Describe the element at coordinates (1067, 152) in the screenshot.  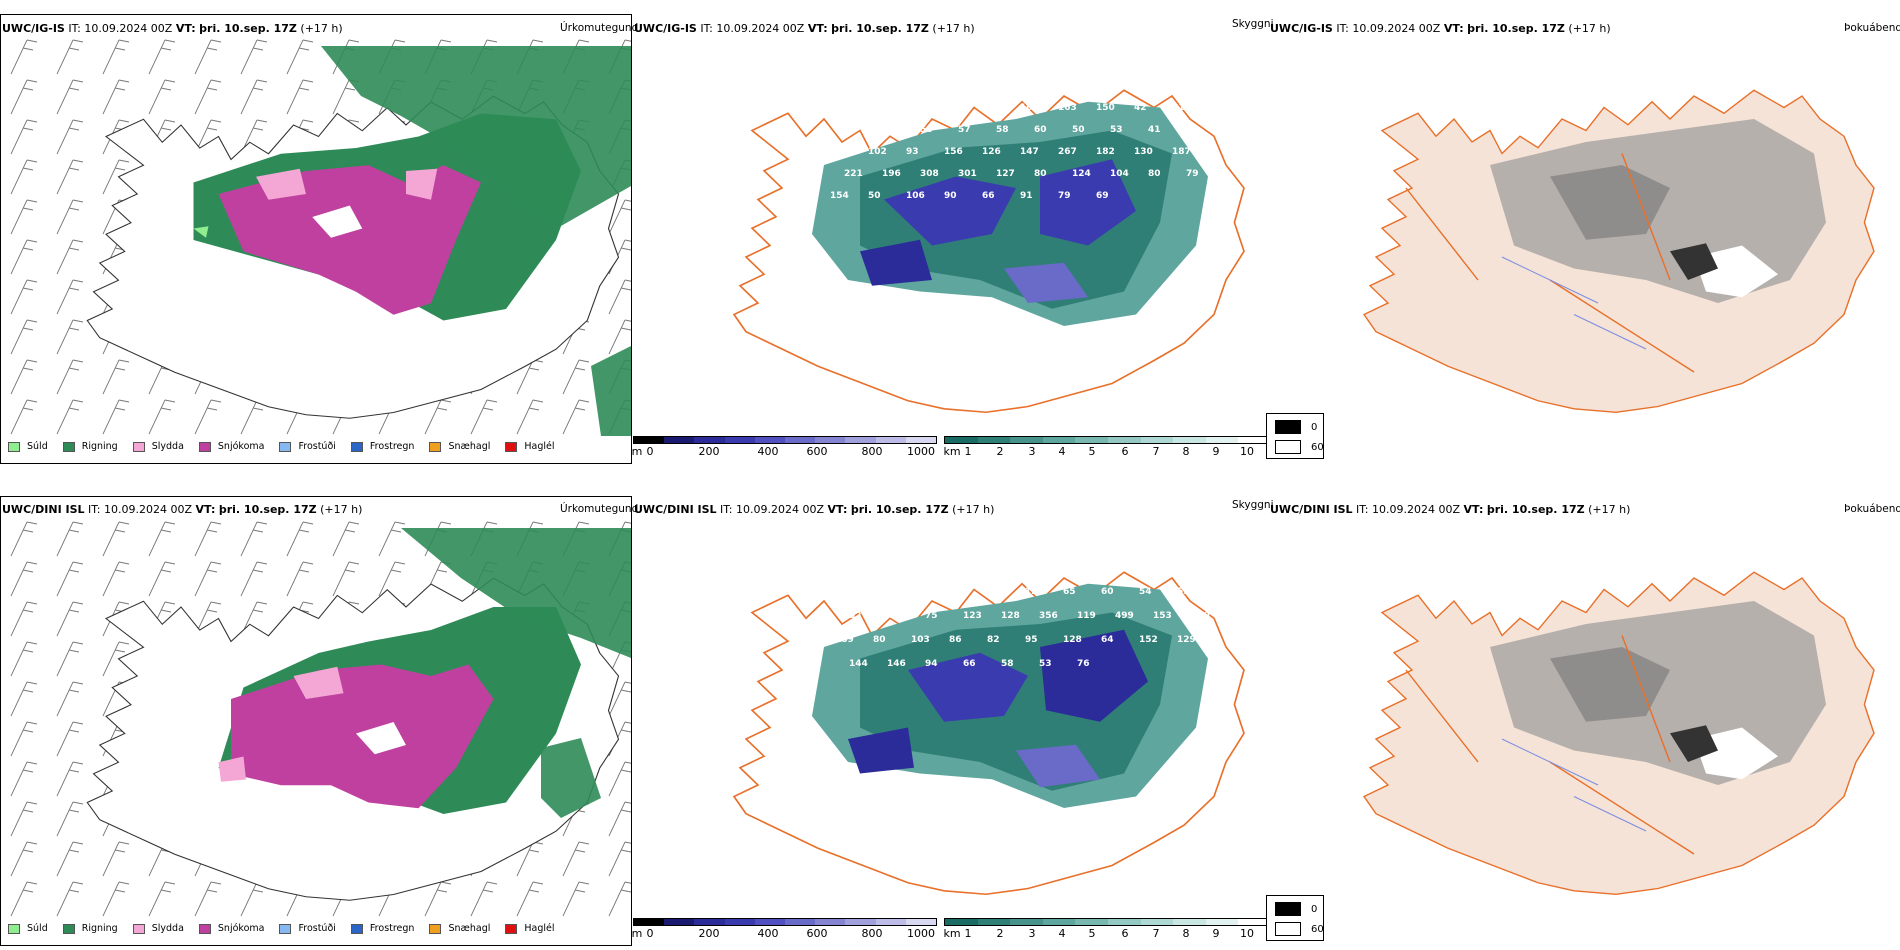
I see `visibility-value-label: 267` at that location.